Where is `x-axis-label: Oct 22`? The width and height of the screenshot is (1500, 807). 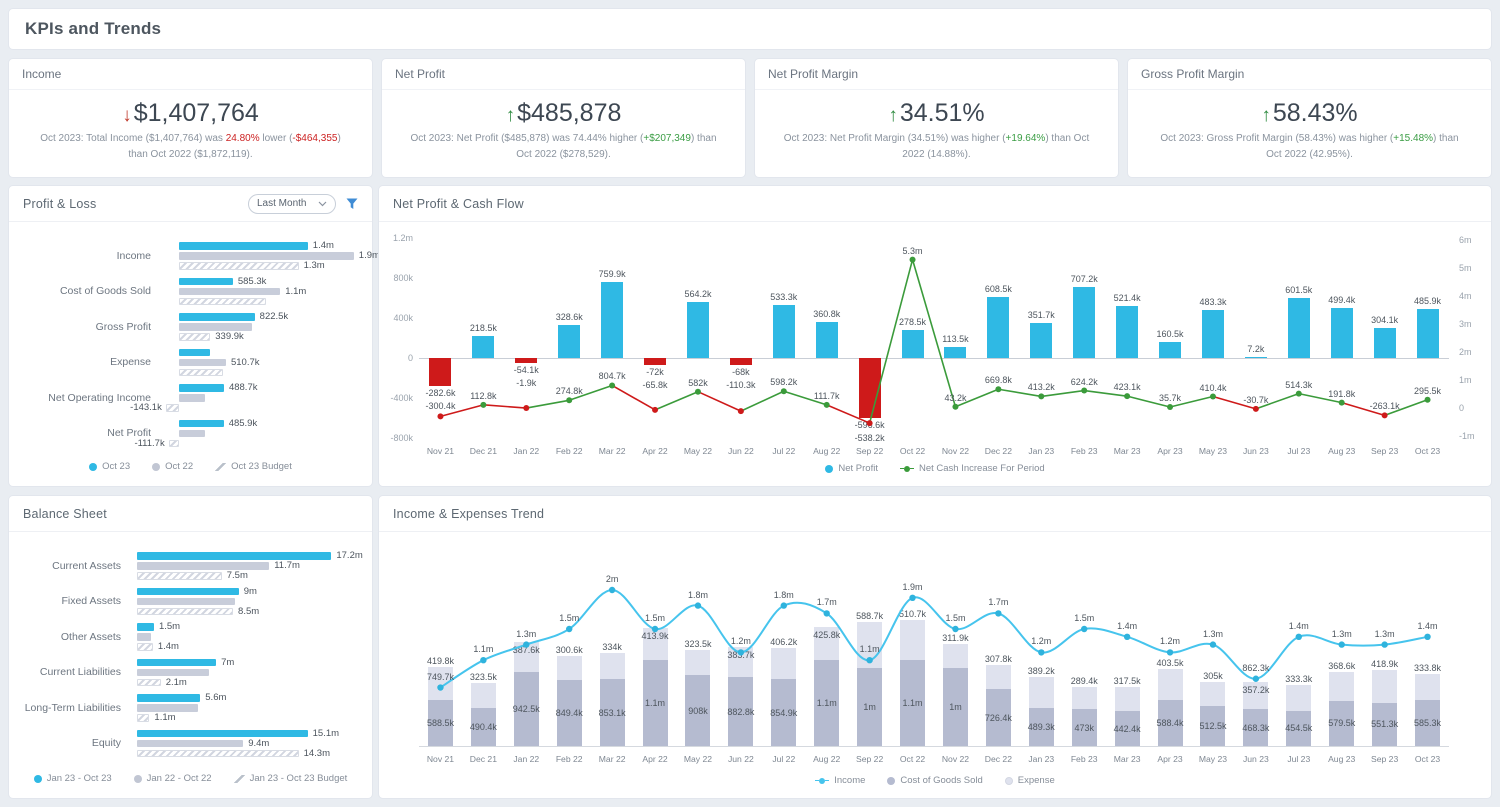
x-axis-label: Oct 22 is located at coordinates (912, 759).